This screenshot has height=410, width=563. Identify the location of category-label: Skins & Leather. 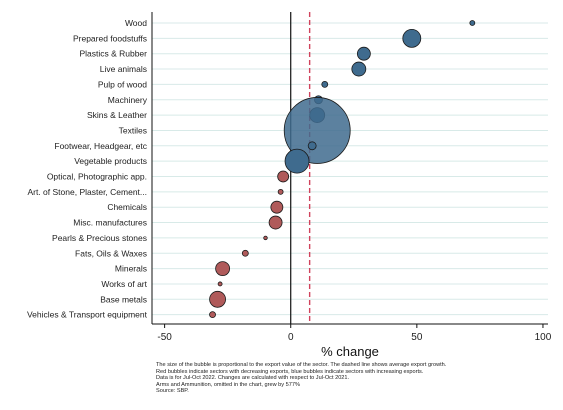
(117, 115).